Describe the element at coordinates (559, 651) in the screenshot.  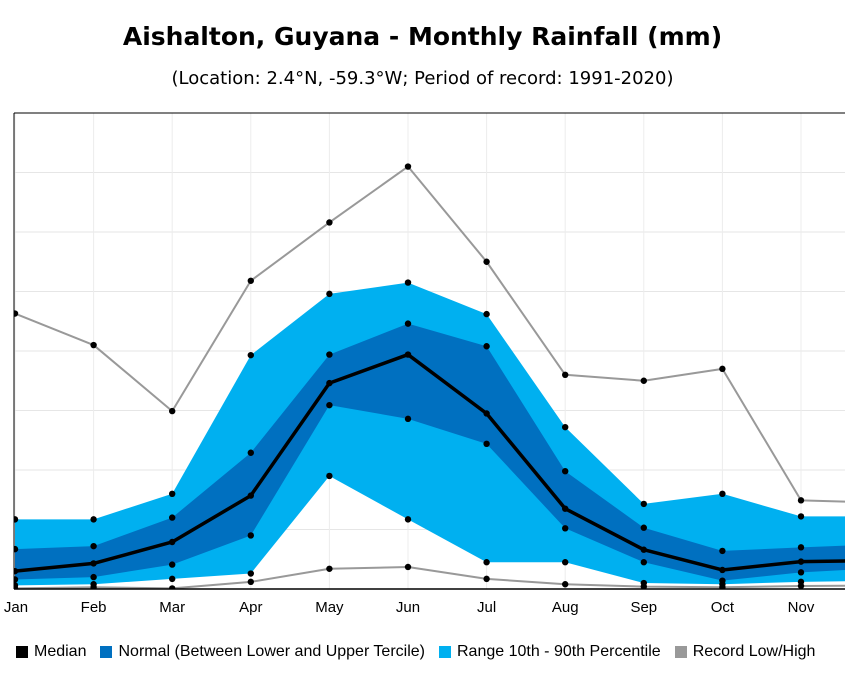
I see `legend-label-range: Range 10th - 90th Percentile` at that location.